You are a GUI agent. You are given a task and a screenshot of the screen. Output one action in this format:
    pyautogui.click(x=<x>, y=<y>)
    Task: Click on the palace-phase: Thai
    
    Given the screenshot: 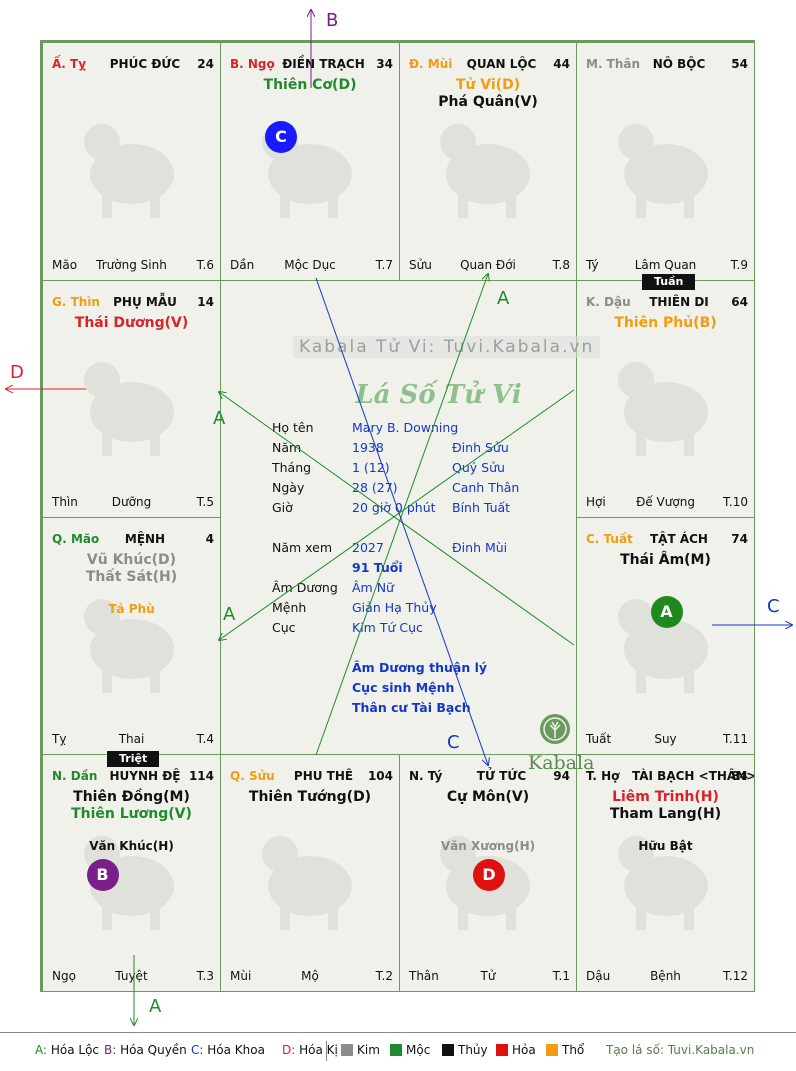 What is the action you would take?
    pyautogui.click(x=131, y=739)
    